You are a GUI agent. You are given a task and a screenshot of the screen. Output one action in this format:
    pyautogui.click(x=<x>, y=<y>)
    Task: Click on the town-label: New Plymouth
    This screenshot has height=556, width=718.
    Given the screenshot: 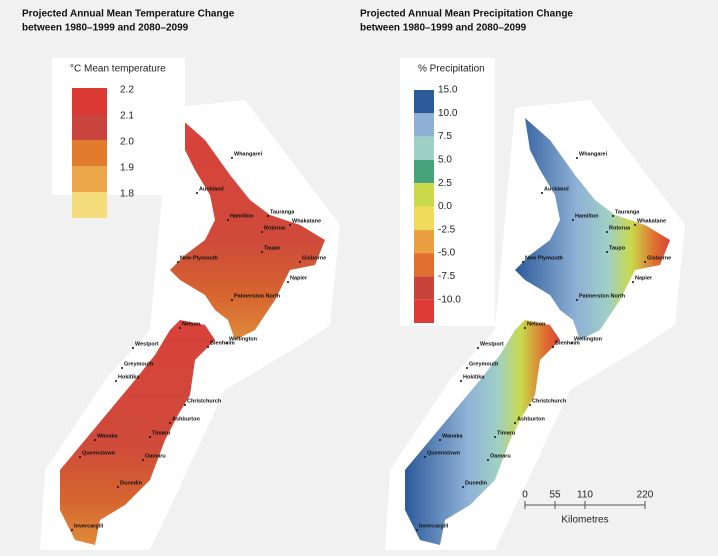 What is the action you would take?
    pyautogui.click(x=544, y=258)
    